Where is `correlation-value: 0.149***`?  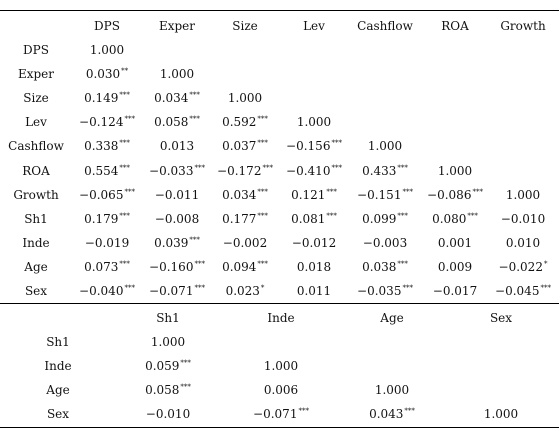
correlation-value: 0.149*** is located at coordinates (107, 98).